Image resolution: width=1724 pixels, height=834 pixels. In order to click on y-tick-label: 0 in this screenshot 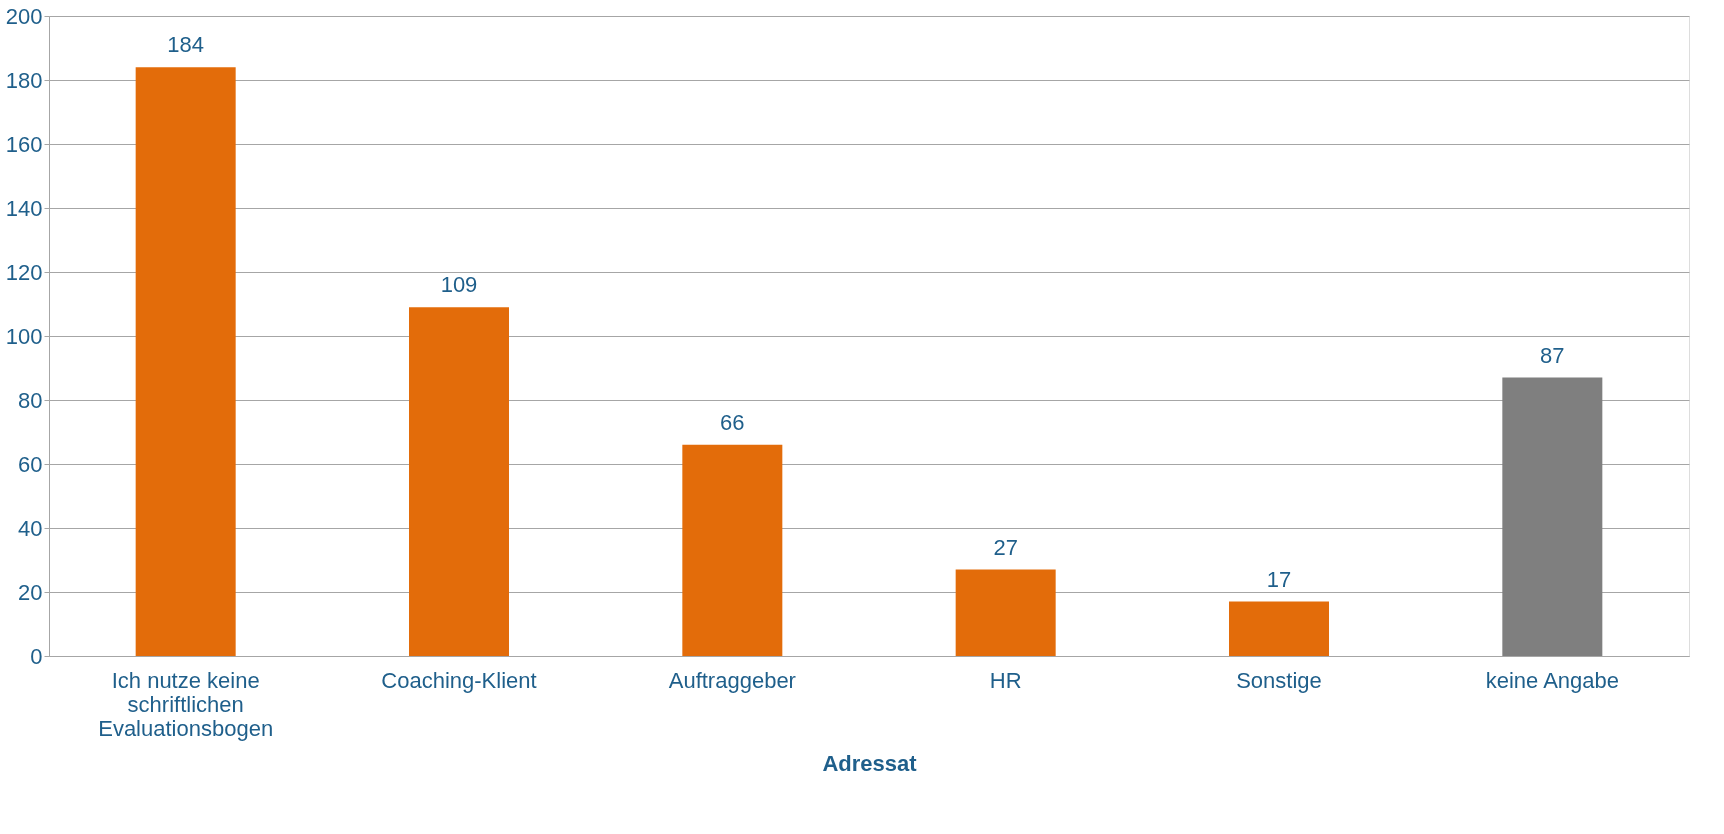, I will do `click(36, 656)`.